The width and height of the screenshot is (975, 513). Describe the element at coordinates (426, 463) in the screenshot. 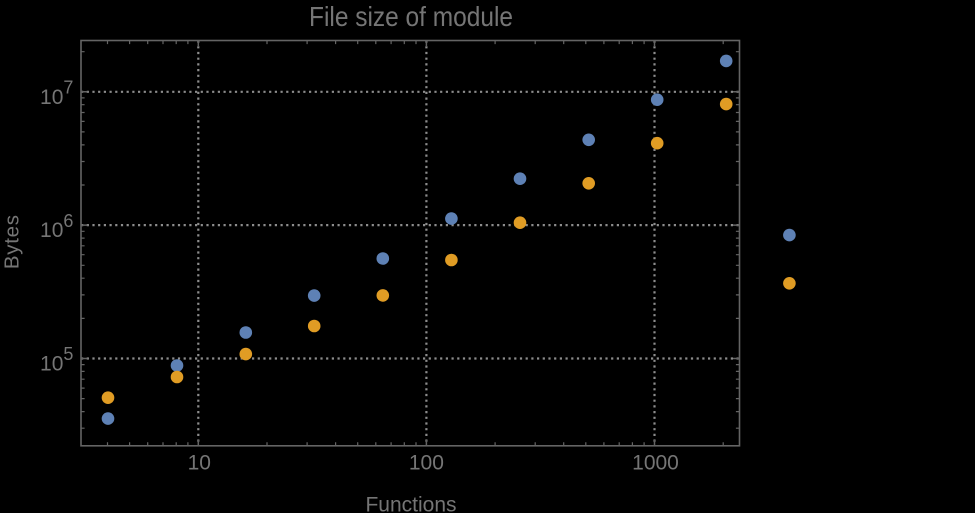

I see `svg-text: 100` at that location.